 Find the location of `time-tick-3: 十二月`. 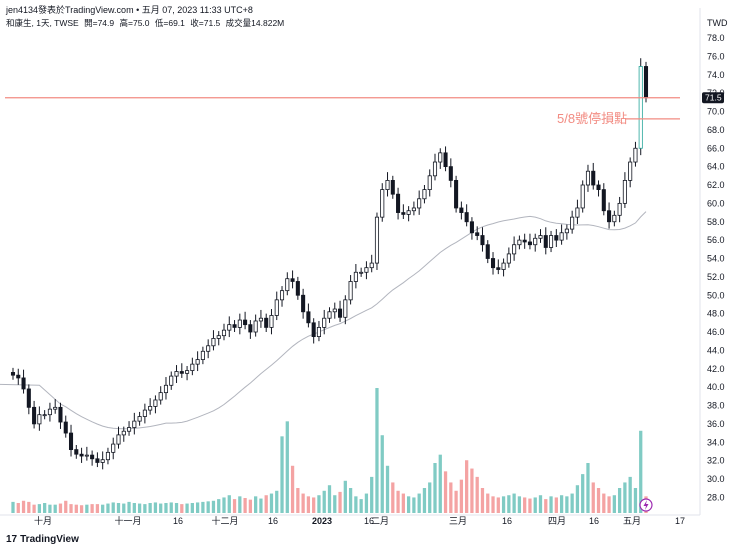

time-tick-3: 十二月 is located at coordinates (224, 520).